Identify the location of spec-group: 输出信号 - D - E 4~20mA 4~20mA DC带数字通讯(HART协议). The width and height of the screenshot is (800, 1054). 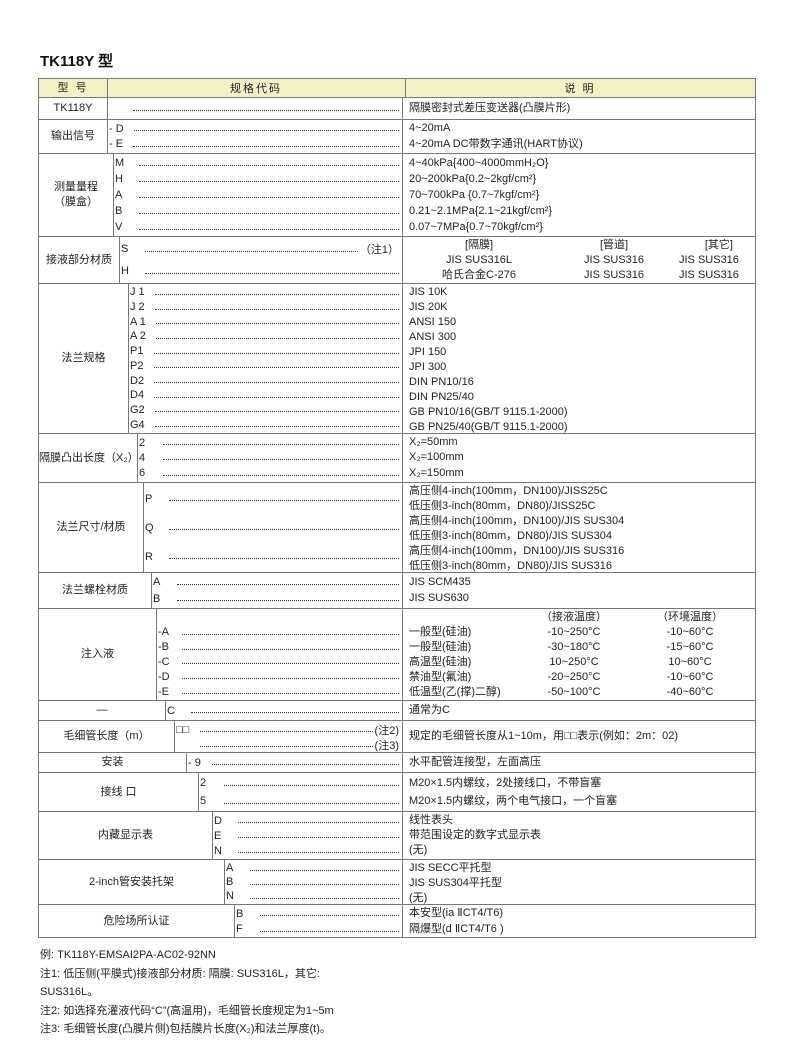
(397, 137).